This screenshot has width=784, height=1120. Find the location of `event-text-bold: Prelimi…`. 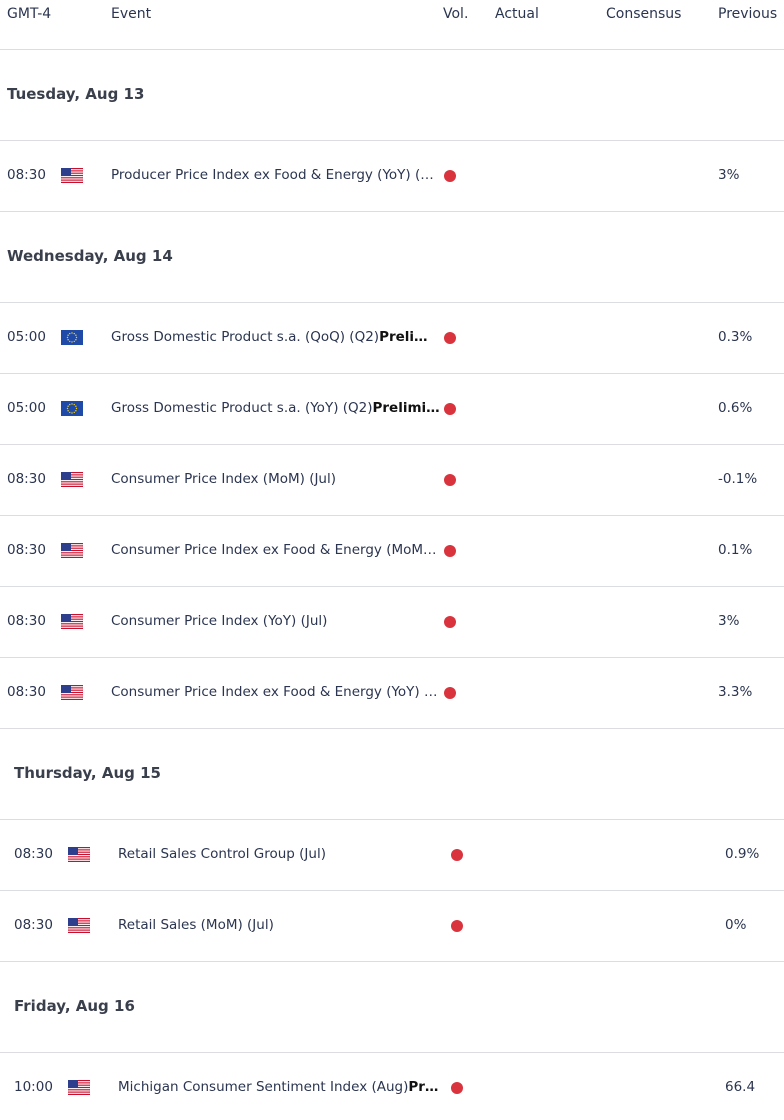

event-text-bold: Prelimi… is located at coordinates (406, 408).